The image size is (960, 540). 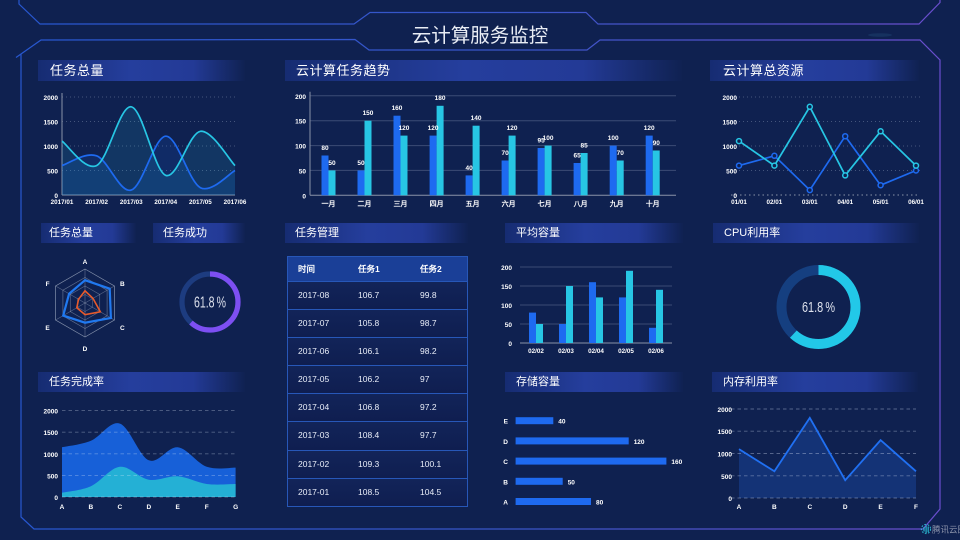 I want to click on svg-text: 2017/06, so click(x=235, y=202).